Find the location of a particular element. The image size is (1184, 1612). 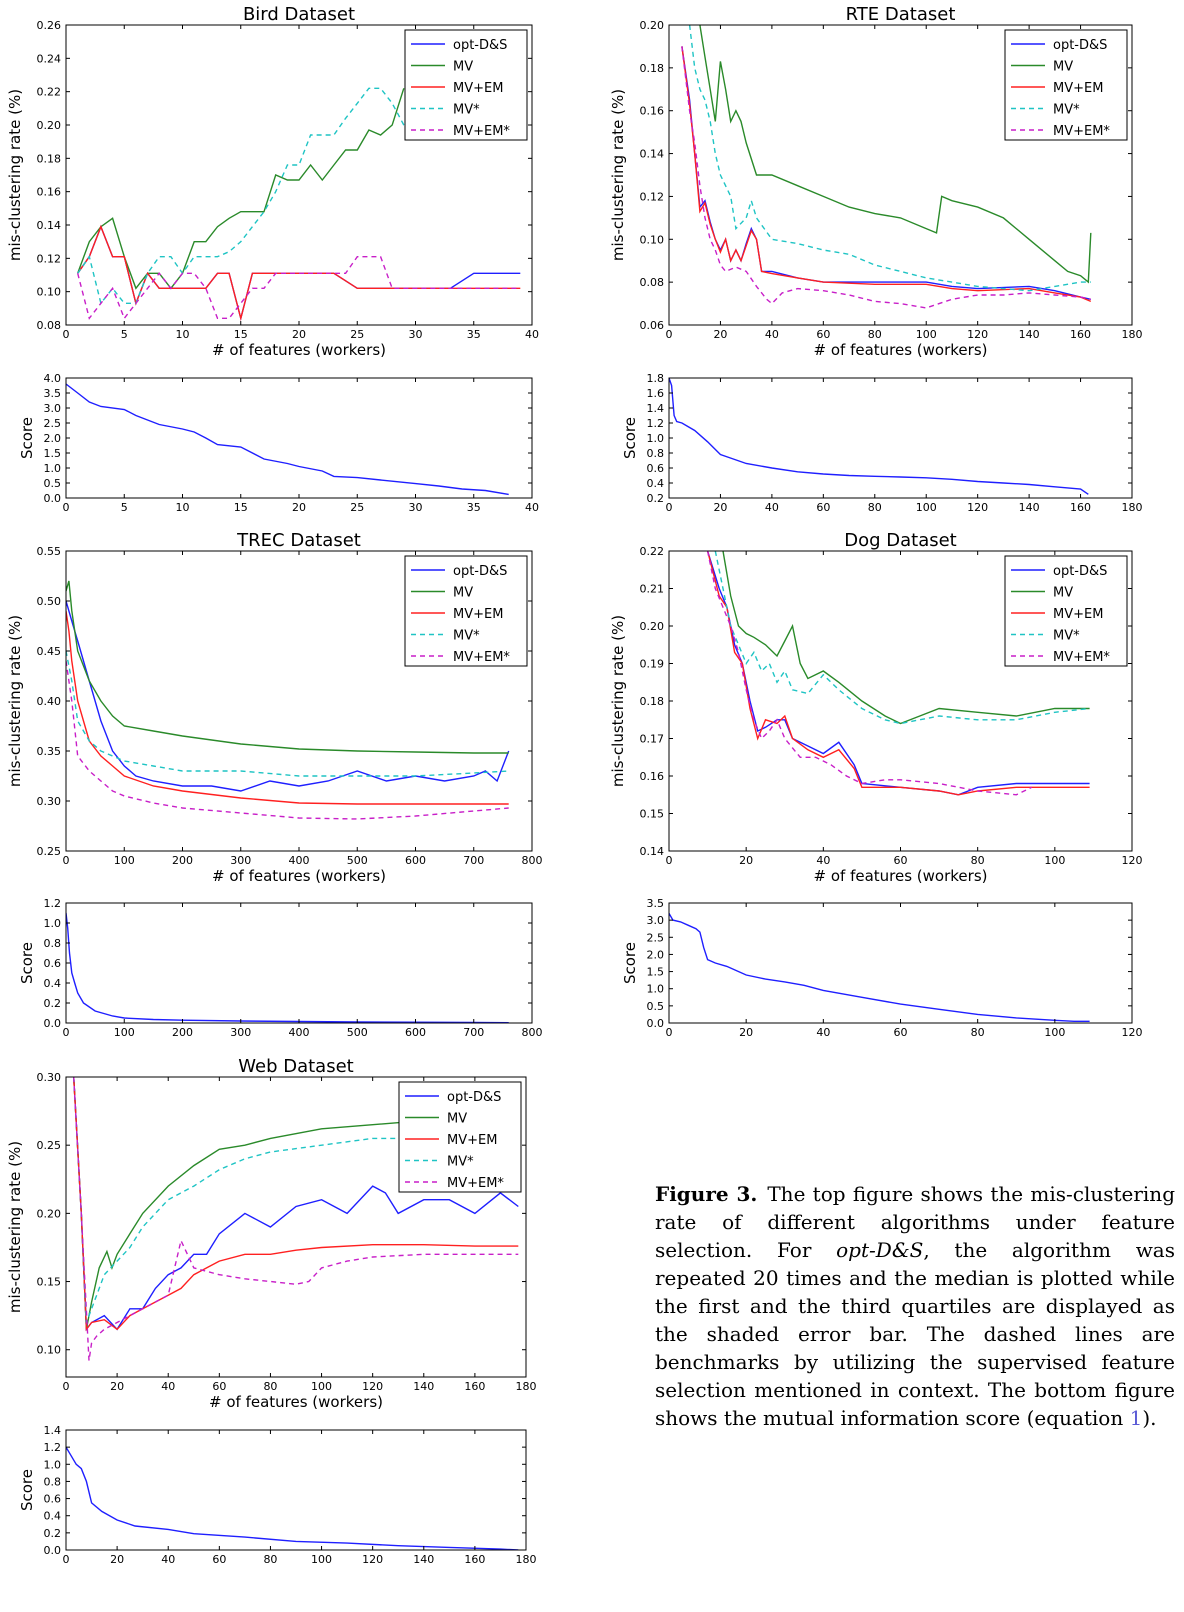

chart-title: Bird Dataset is located at coordinates (299, 14).